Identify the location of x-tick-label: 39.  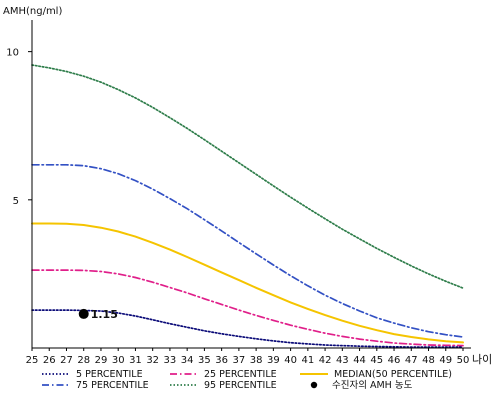
(273, 360).